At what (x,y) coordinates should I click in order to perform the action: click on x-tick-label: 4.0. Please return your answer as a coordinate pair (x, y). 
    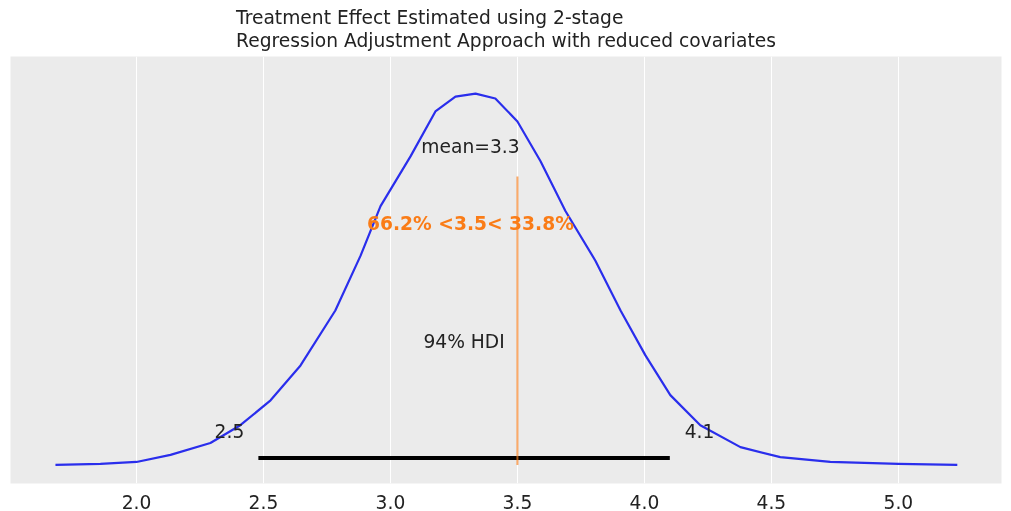
    Looking at the image, I should click on (644, 501).